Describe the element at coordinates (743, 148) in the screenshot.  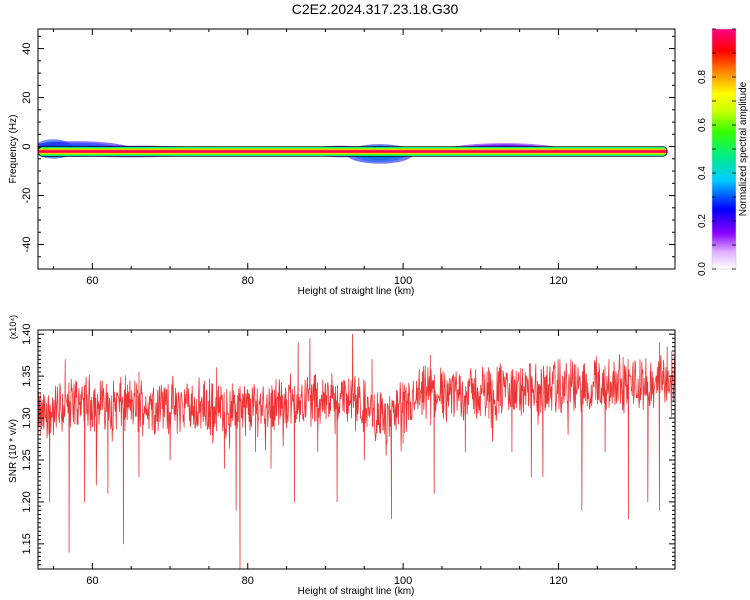
I see `colorbar-label: Normalized spectral amplitude` at that location.